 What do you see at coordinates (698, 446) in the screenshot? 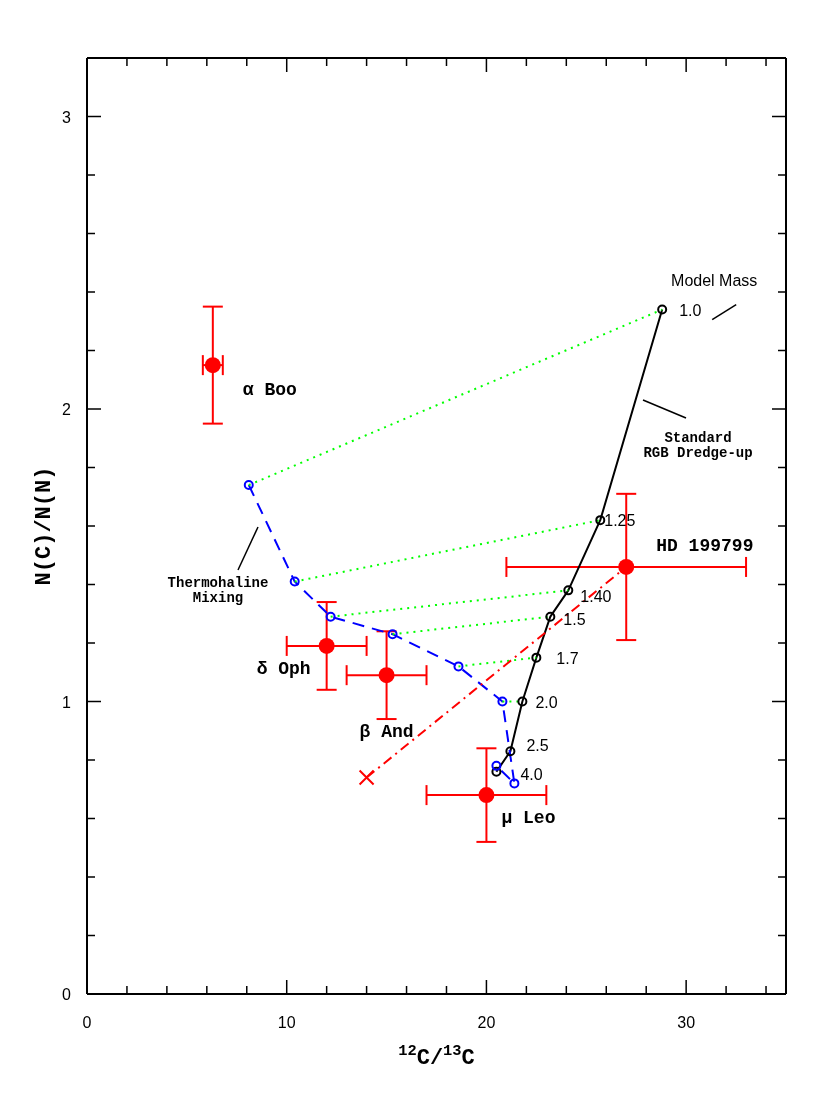
I see `annotation: Standard RGB Dredge-up` at bounding box center [698, 446].